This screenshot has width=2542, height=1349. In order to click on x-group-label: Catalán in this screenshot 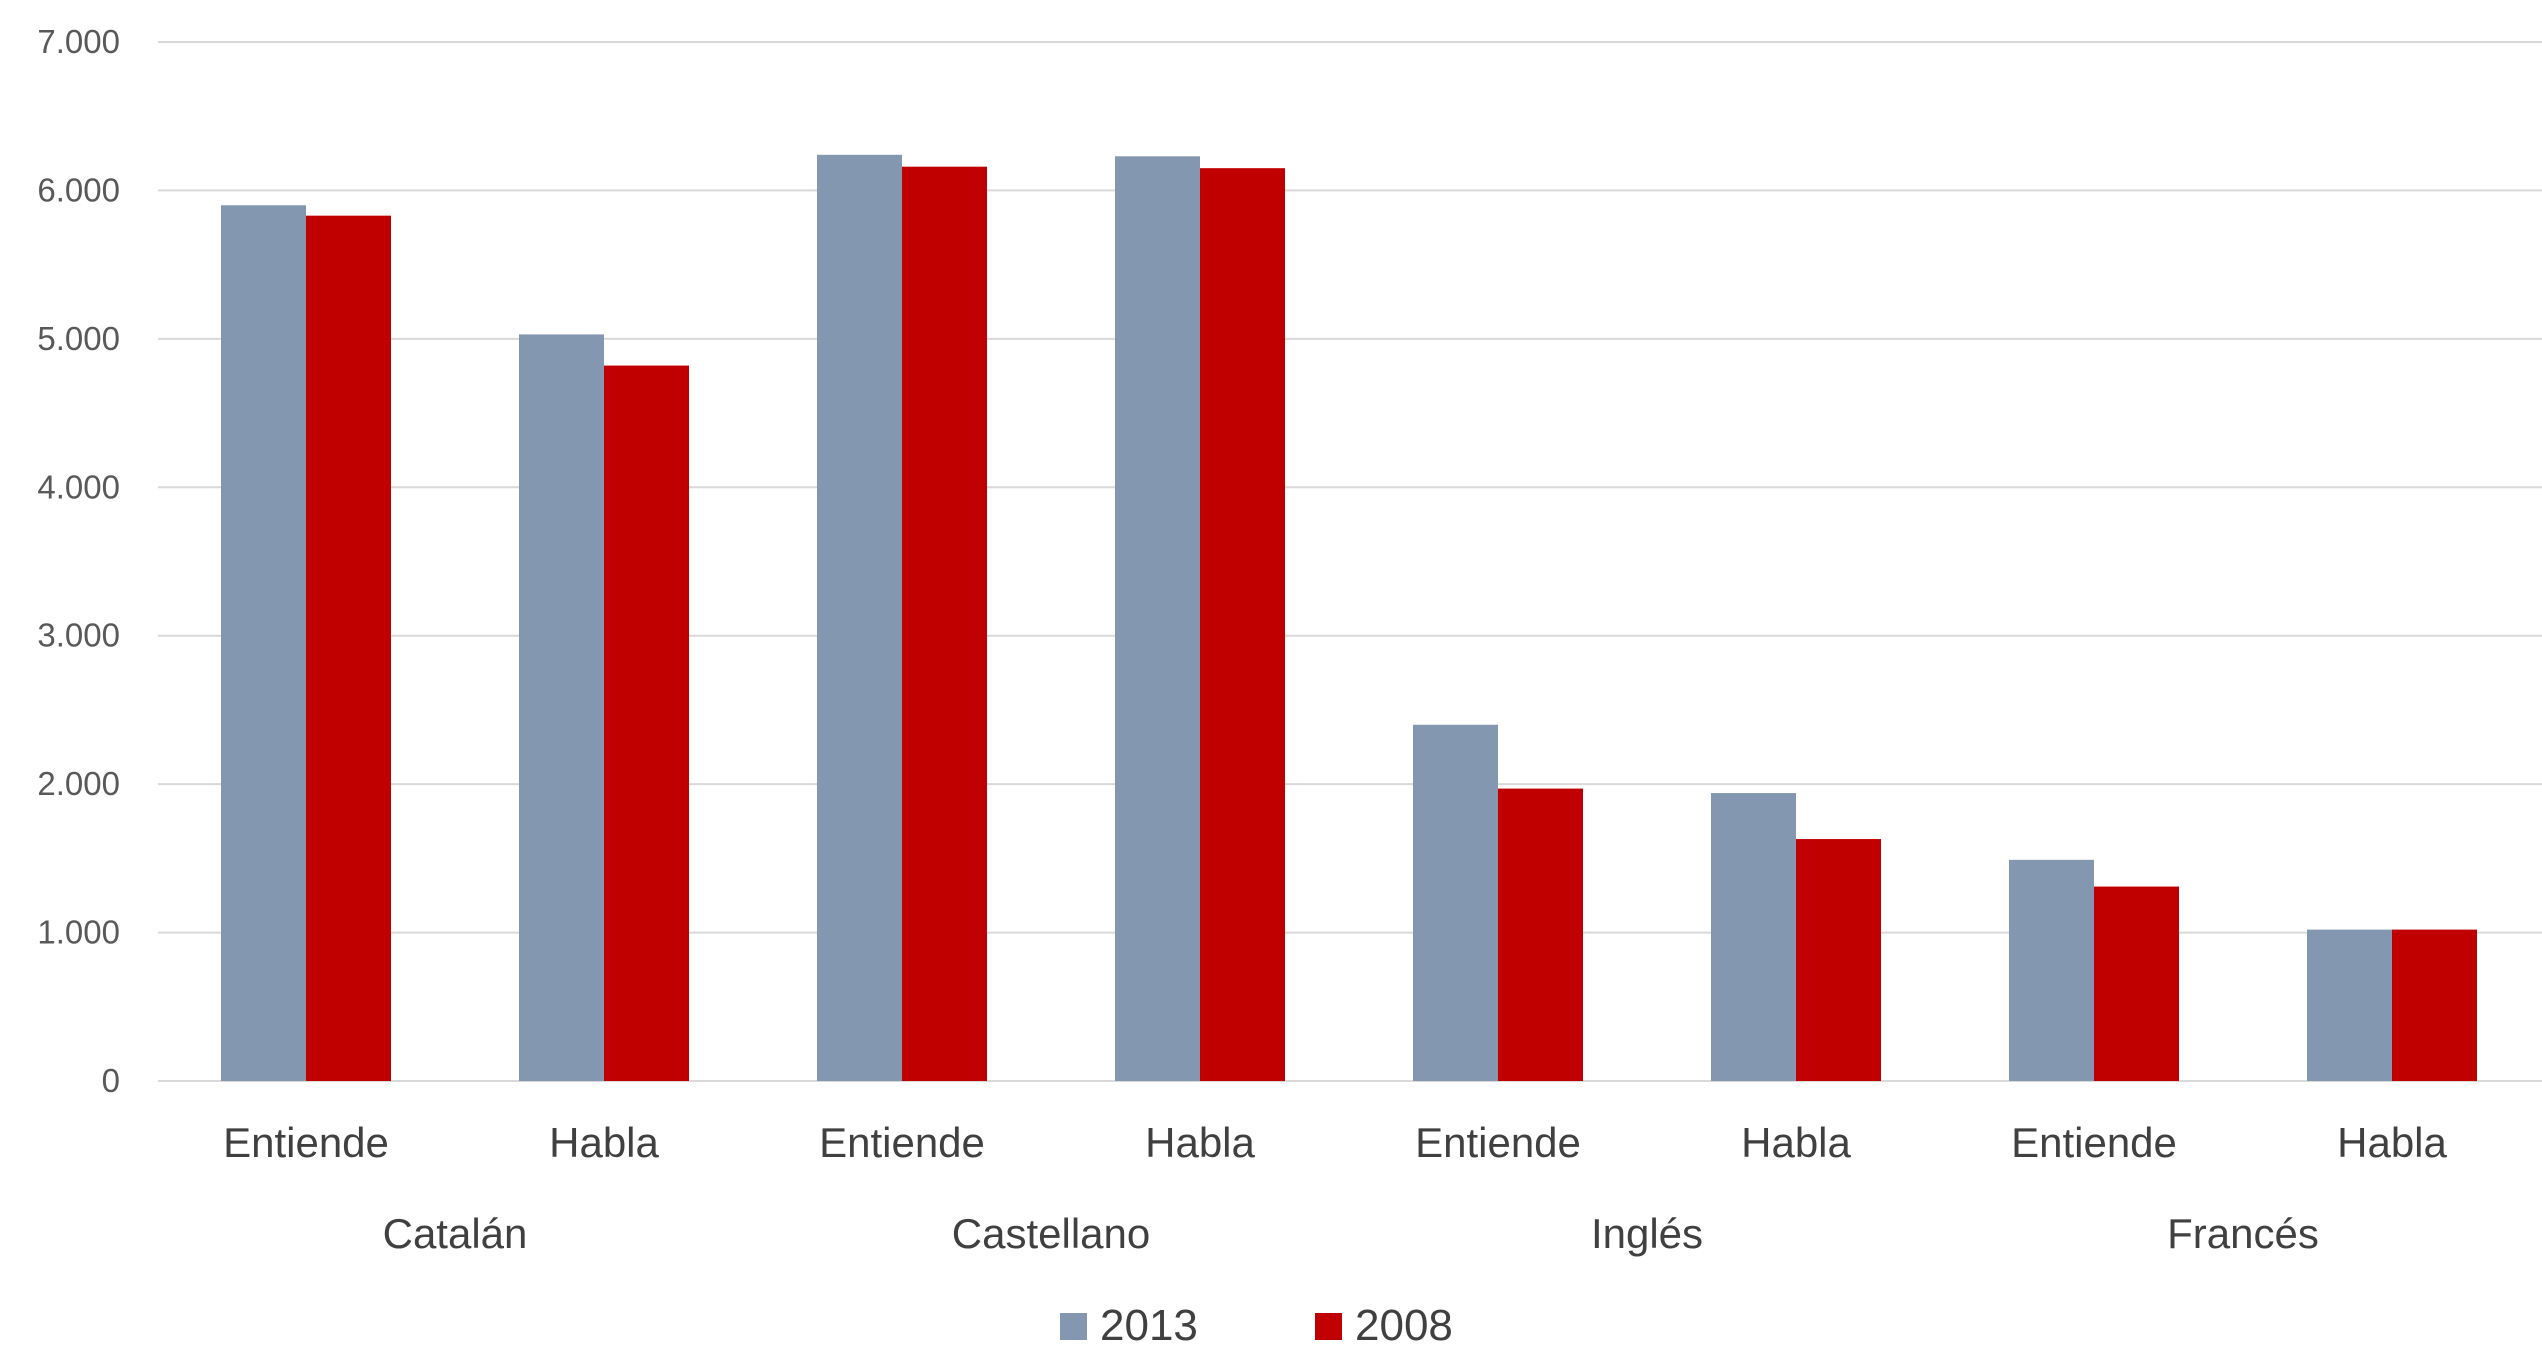, I will do `click(455, 1233)`.